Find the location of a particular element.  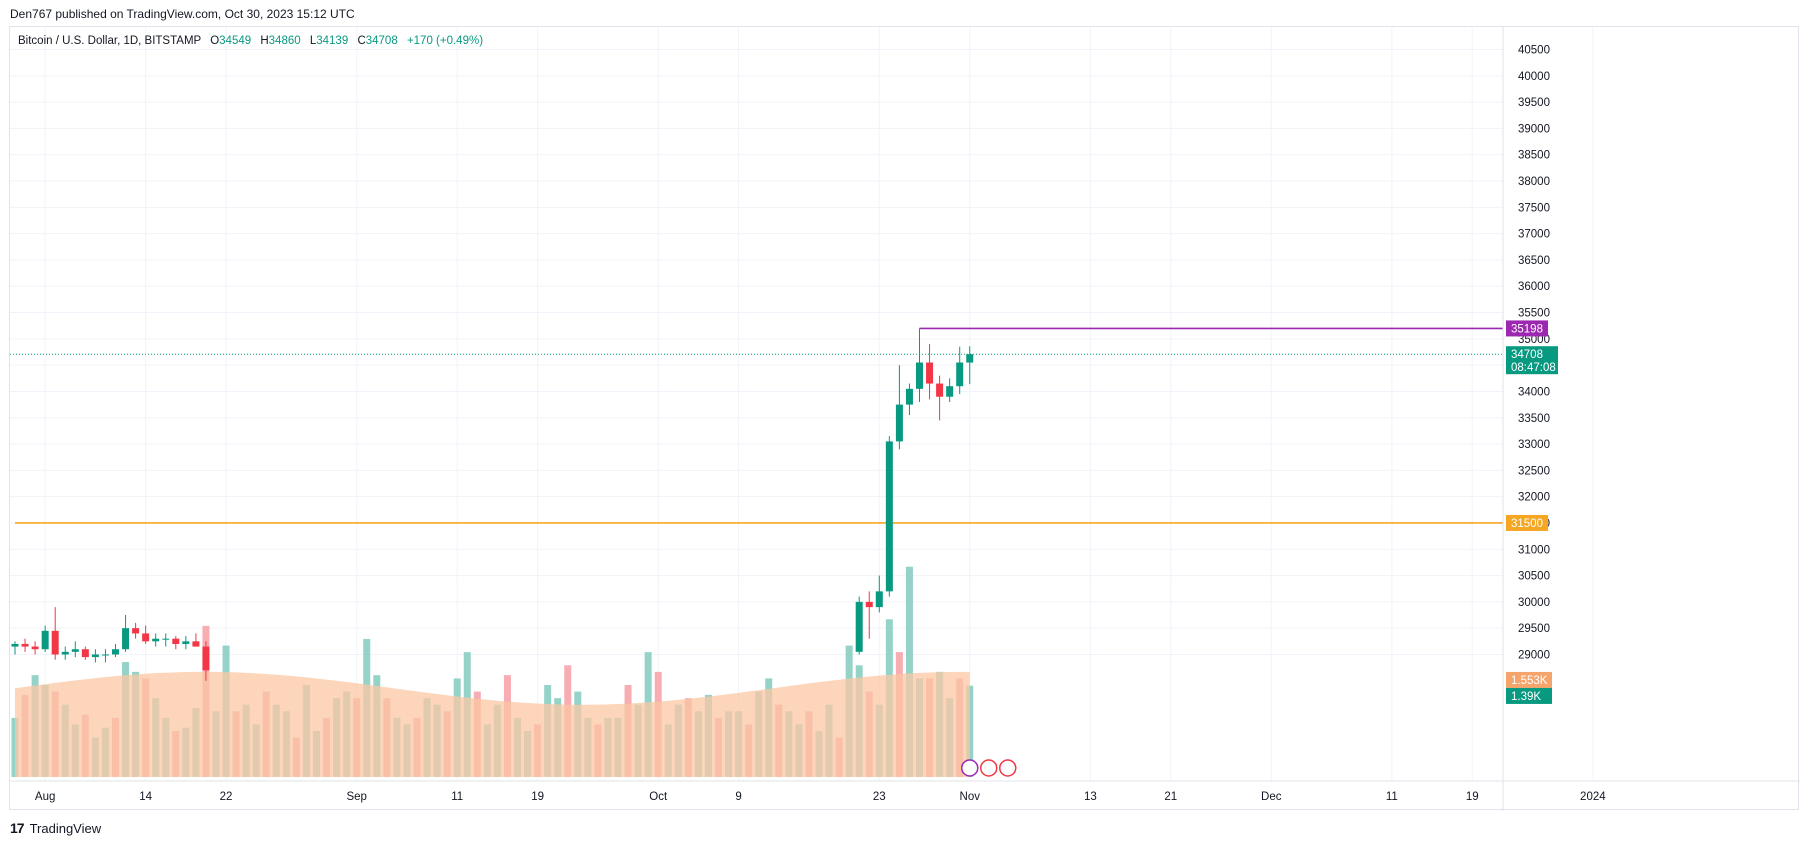

x-tick-label: Oct is located at coordinates (658, 797).